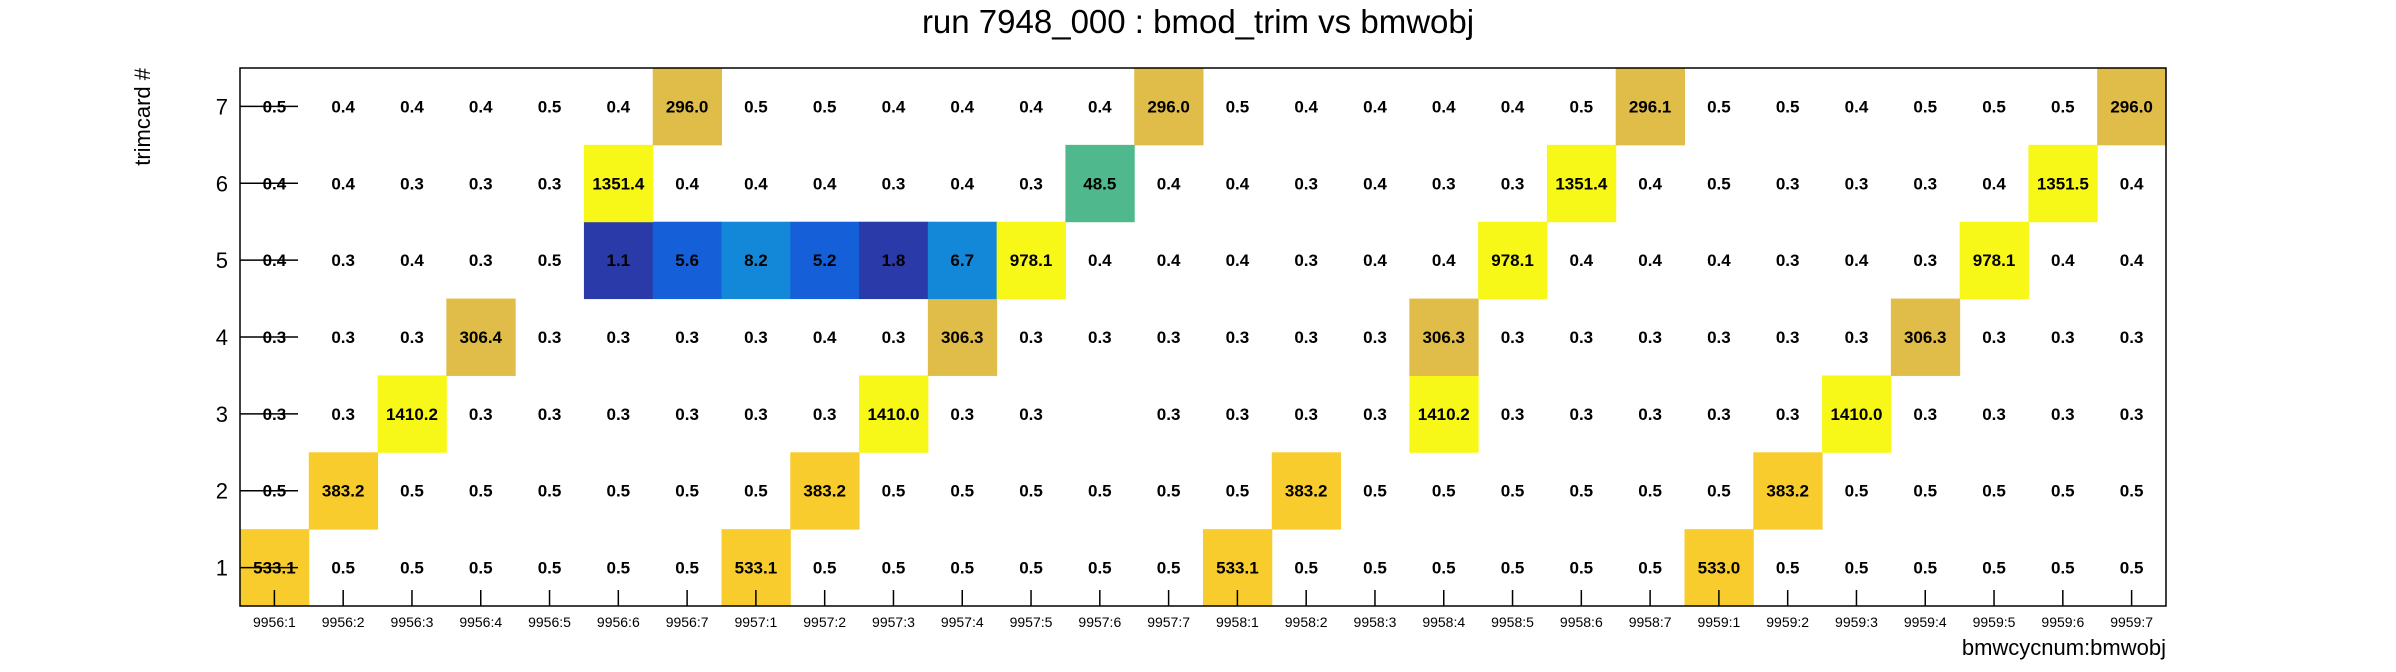 This screenshot has width=2396, height=672. What do you see at coordinates (962, 622) in the screenshot?
I see `x-tick-label: 9957:4` at bounding box center [962, 622].